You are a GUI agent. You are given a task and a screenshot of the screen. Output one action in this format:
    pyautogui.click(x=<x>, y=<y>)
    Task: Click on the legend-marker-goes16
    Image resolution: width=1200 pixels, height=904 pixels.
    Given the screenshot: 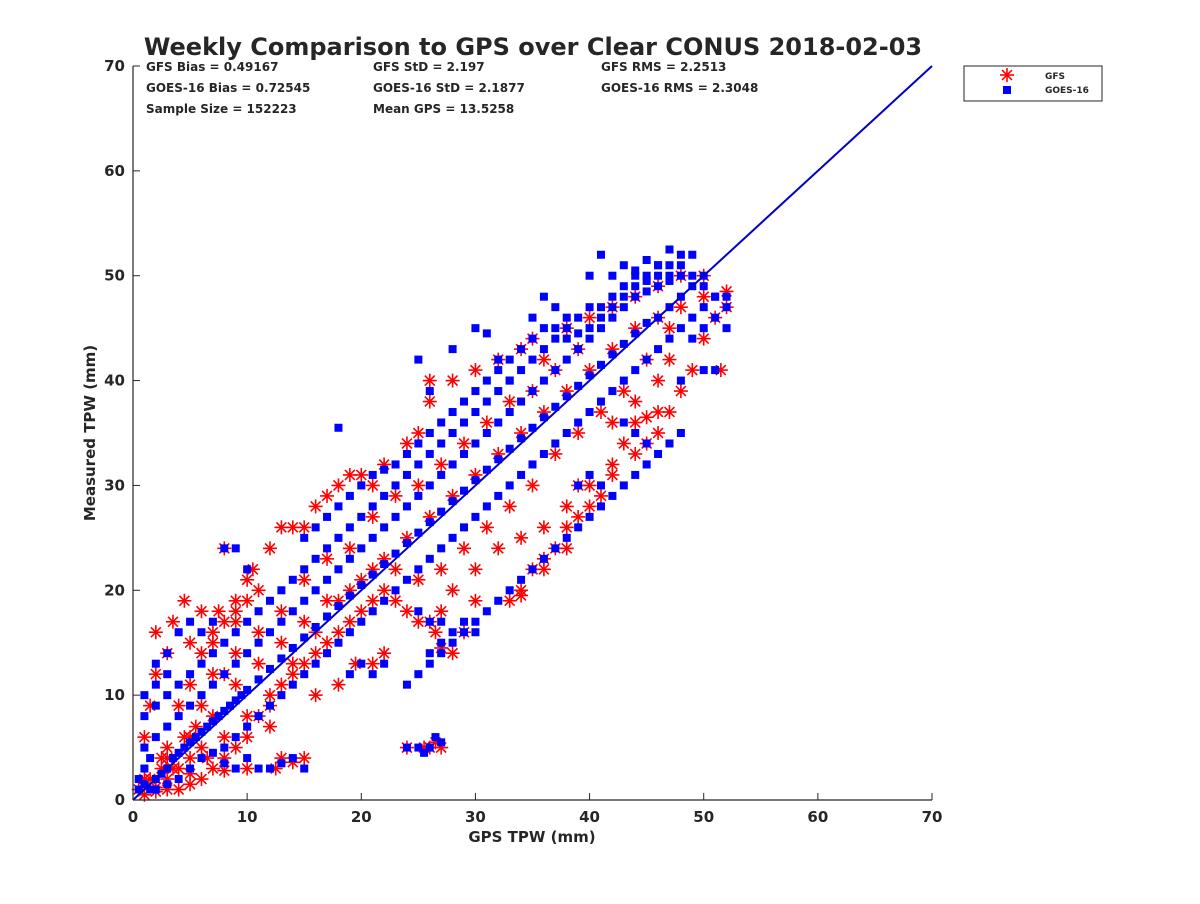 What is the action you would take?
    pyautogui.click(x=1007, y=90)
    